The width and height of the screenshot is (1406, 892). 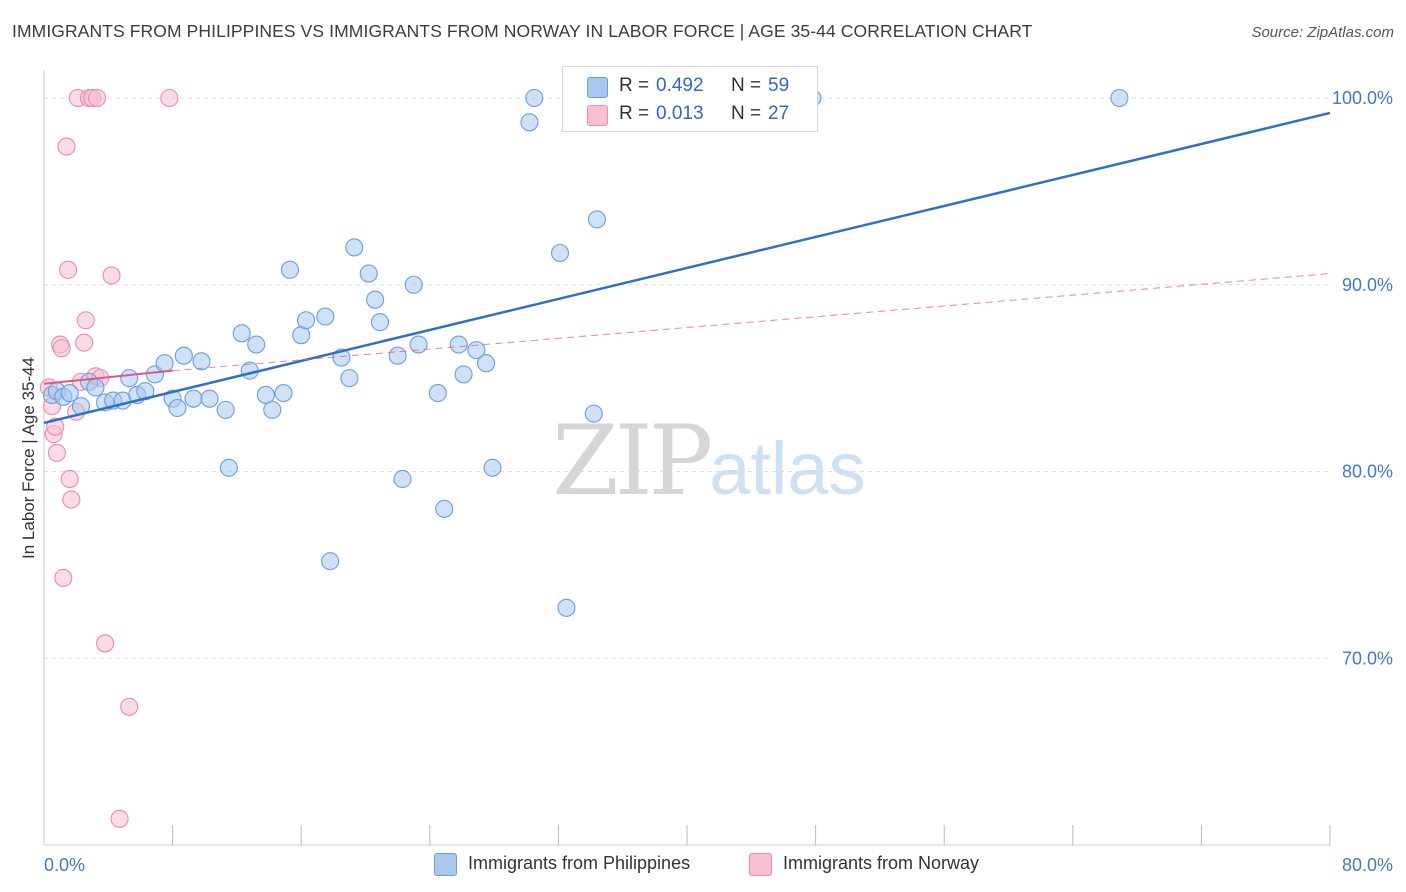 I want to click on norway-trend-extension, so click(x=751, y=322).